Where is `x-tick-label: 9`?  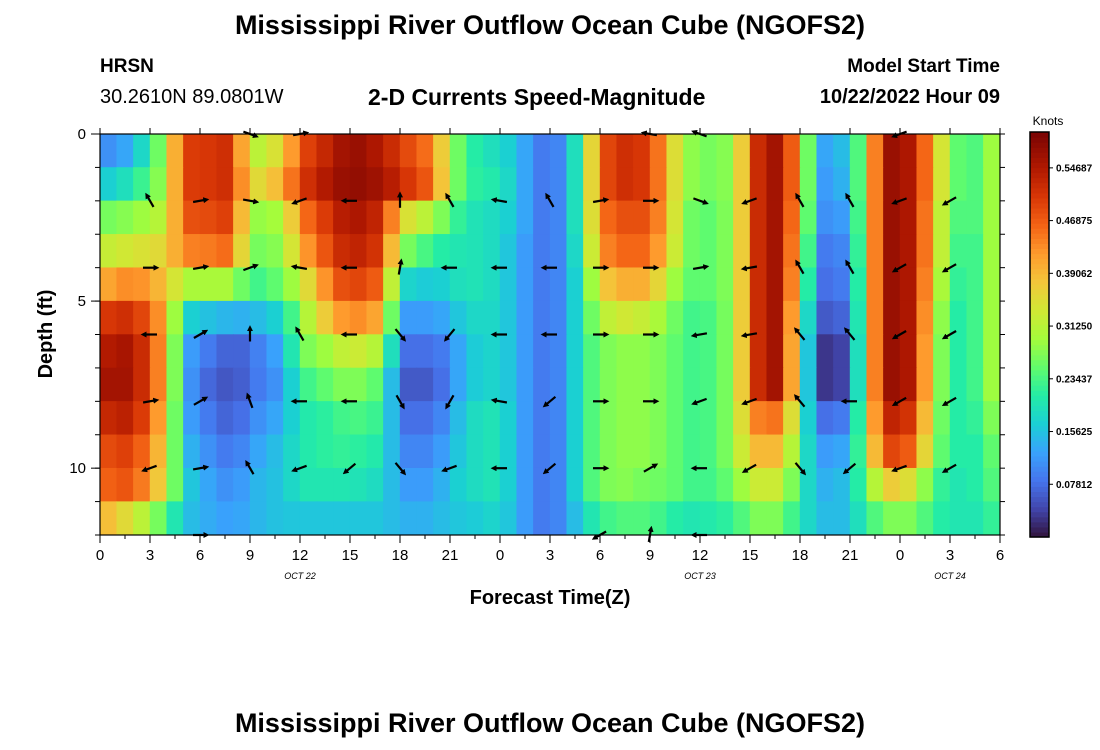 x-tick-label: 9 is located at coordinates (250, 555).